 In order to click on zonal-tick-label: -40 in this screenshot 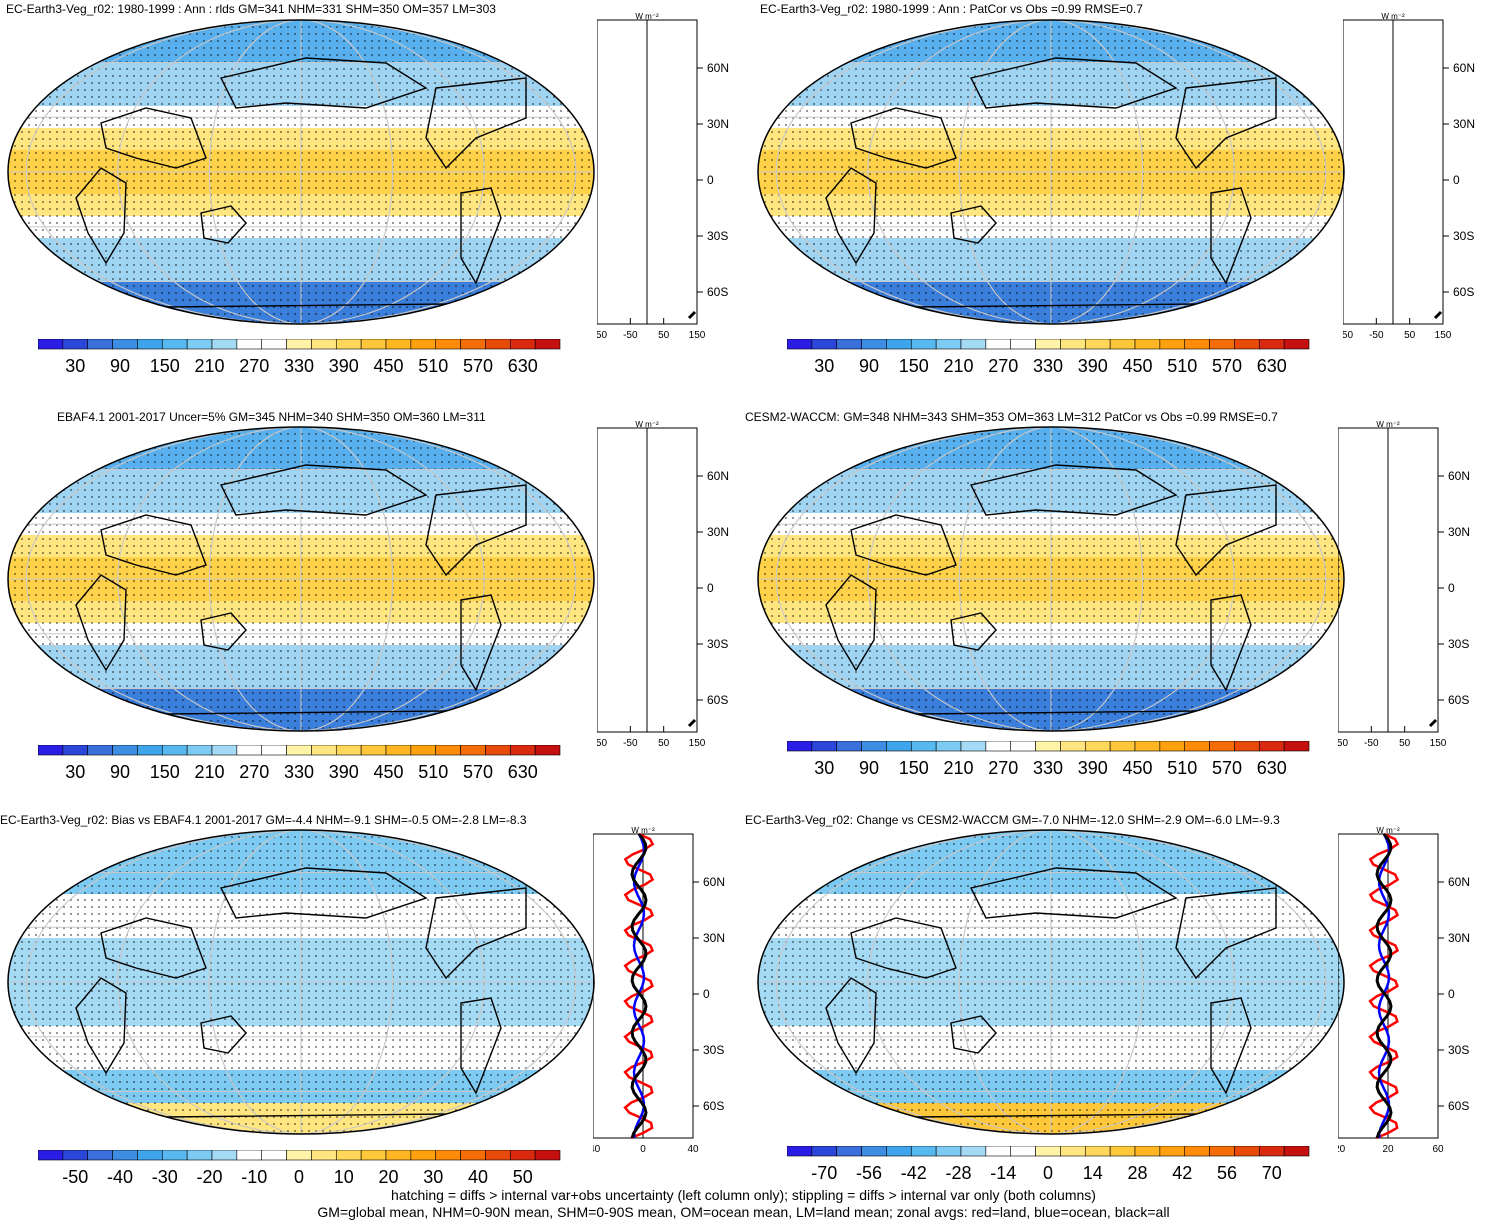, I will do `click(597, 1149)`.